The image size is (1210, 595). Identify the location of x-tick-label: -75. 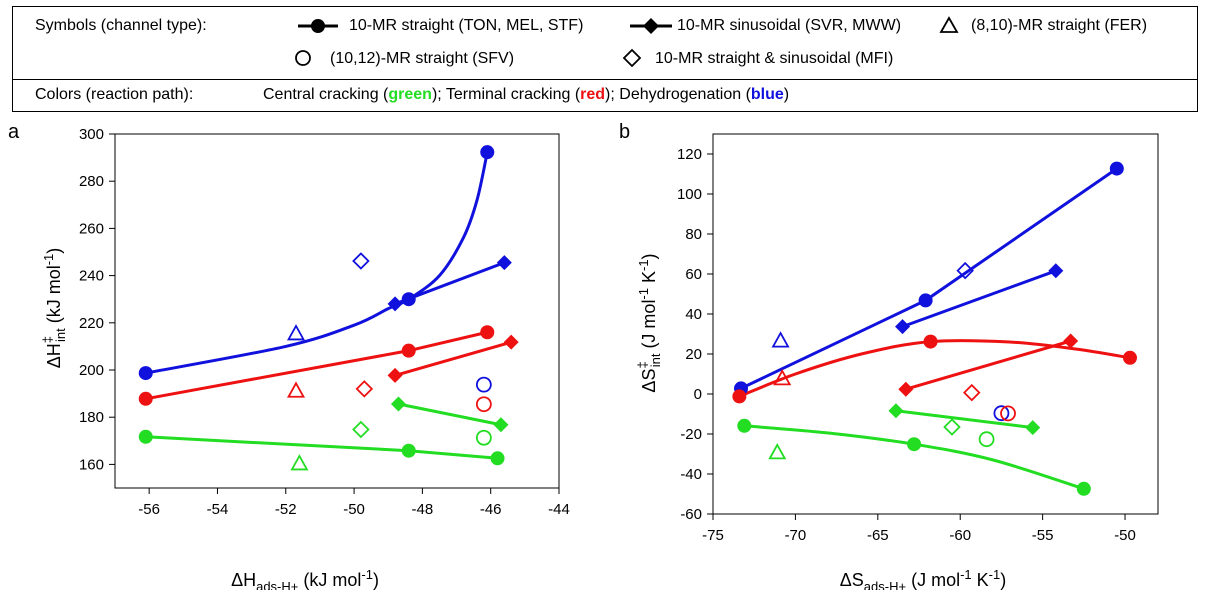
(713, 535).